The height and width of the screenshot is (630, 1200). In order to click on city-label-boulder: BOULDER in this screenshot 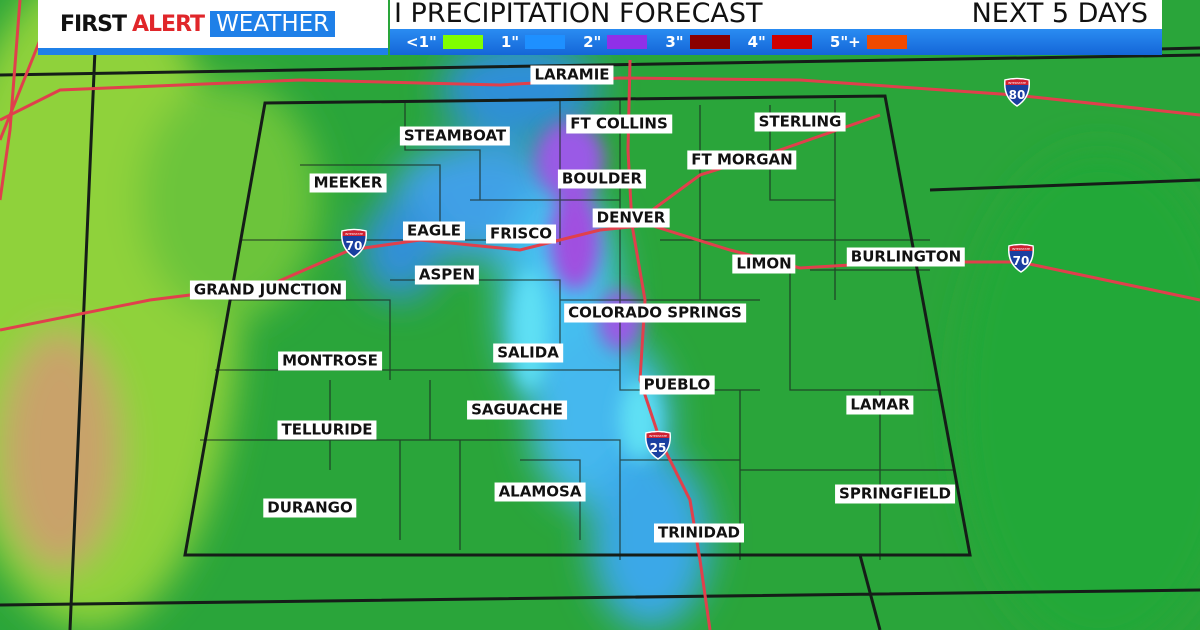, I will do `click(602, 179)`.